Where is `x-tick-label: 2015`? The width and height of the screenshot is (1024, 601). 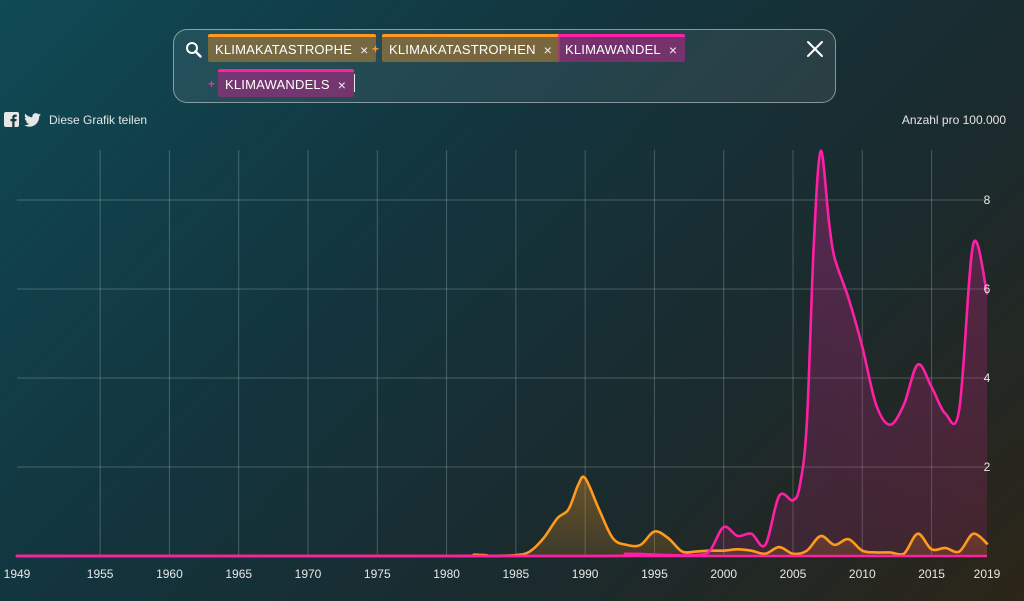 x-tick-label: 2015 is located at coordinates (931, 574).